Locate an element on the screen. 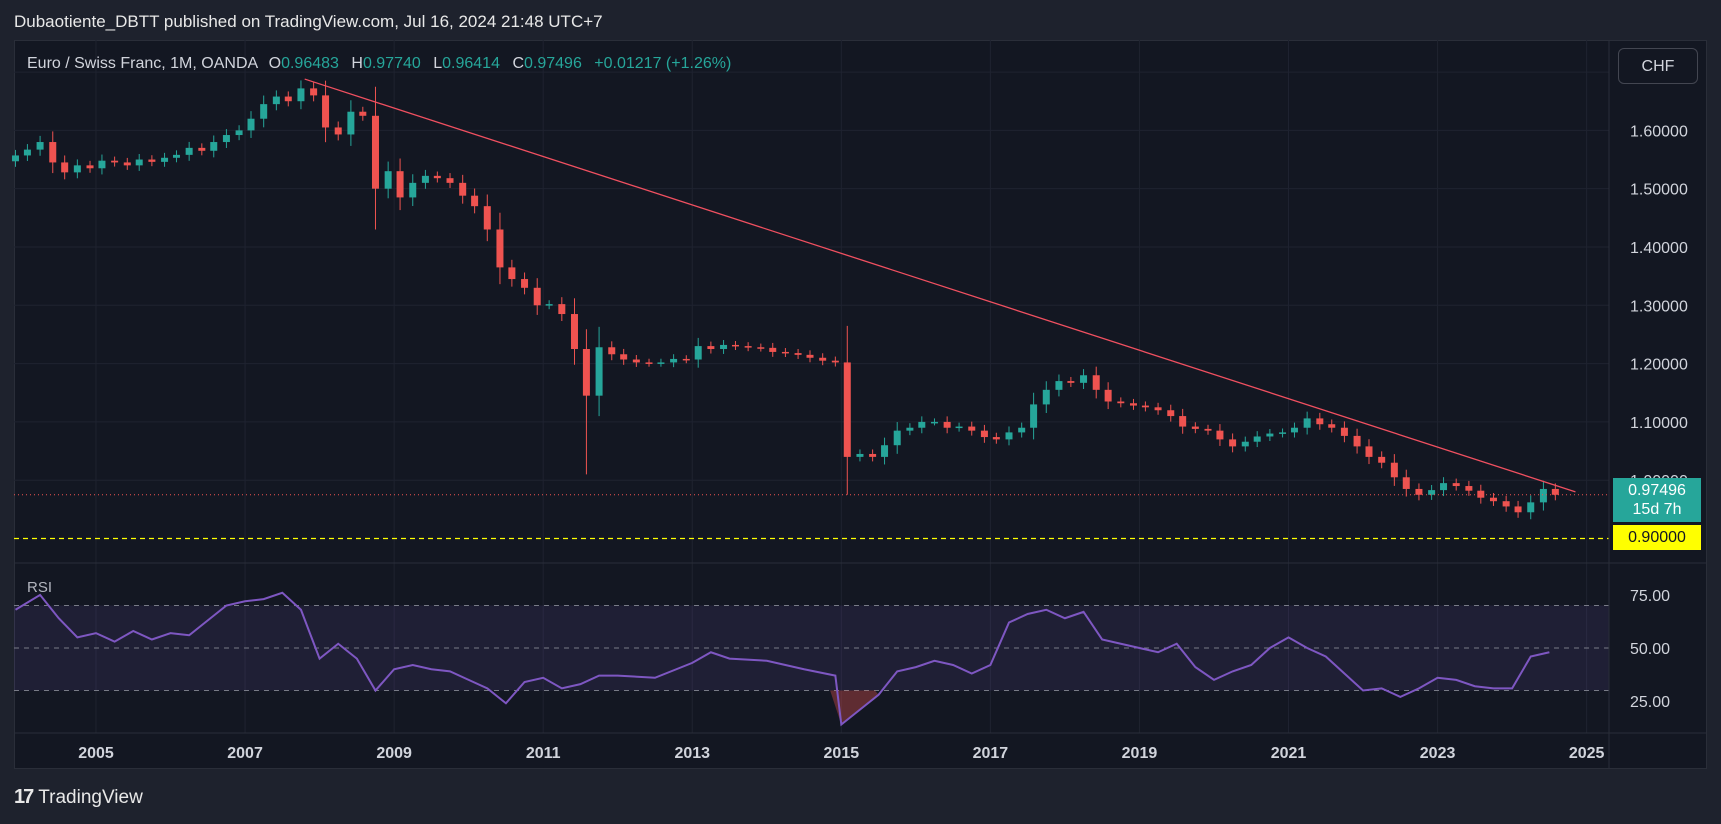  year-tick-label: 2021 is located at coordinates (1289, 753).